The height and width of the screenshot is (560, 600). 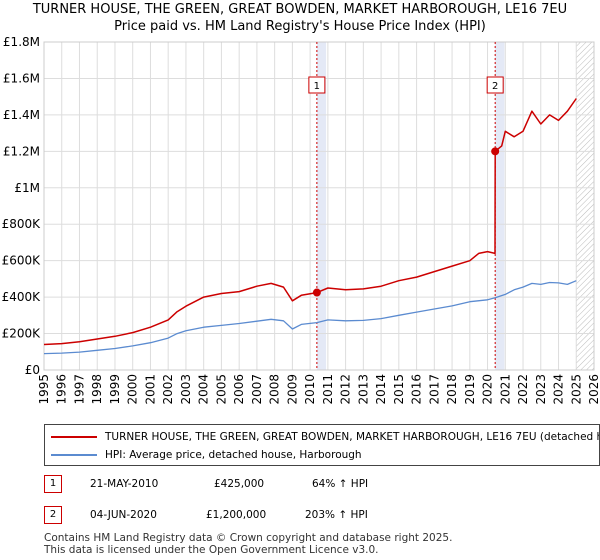 I want to click on x-tick-label: 2005, so click(x=221, y=389).